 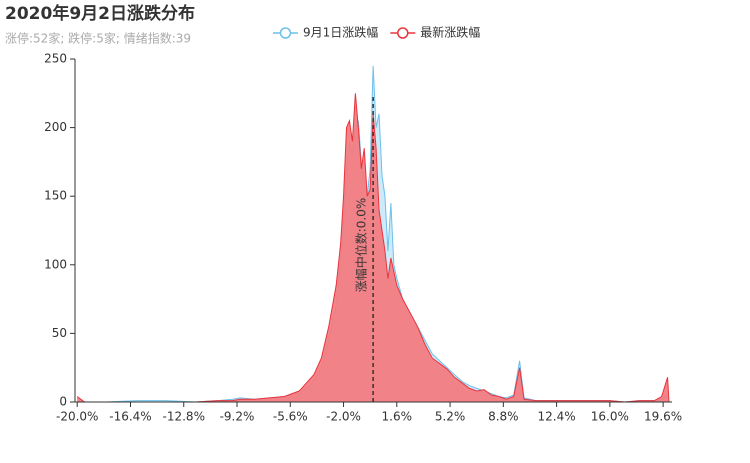 What do you see at coordinates (557, 417) in the screenshot?
I see `x-tick-label: 12.4%` at bounding box center [557, 417].